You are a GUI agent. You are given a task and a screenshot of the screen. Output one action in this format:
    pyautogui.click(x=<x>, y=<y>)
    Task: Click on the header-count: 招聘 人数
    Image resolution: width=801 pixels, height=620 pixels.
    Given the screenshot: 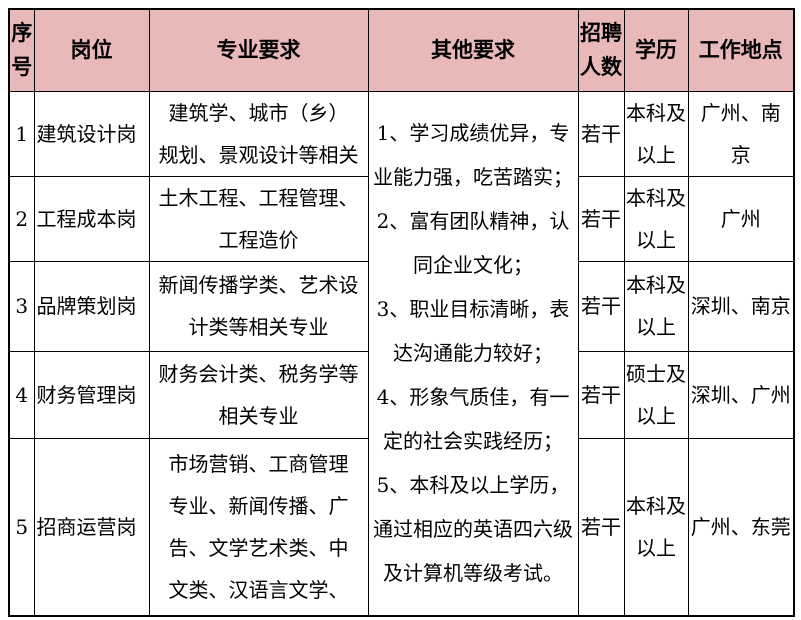 What is the action you would take?
    pyautogui.click(x=601, y=50)
    